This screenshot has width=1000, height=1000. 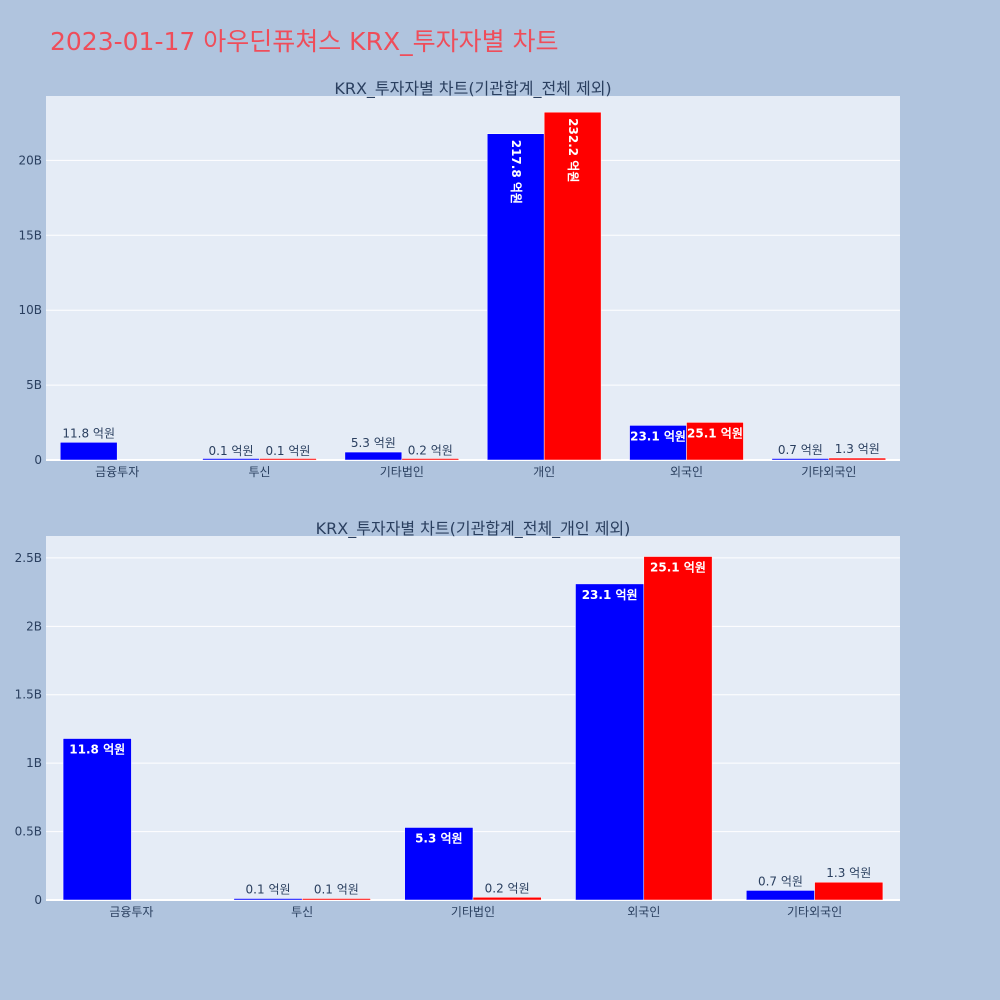 What do you see at coordinates (473, 529) in the screenshot?
I see `chart-title: KRX_투자자별 차트(기관합계_전체_개인 제외)` at bounding box center [473, 529].